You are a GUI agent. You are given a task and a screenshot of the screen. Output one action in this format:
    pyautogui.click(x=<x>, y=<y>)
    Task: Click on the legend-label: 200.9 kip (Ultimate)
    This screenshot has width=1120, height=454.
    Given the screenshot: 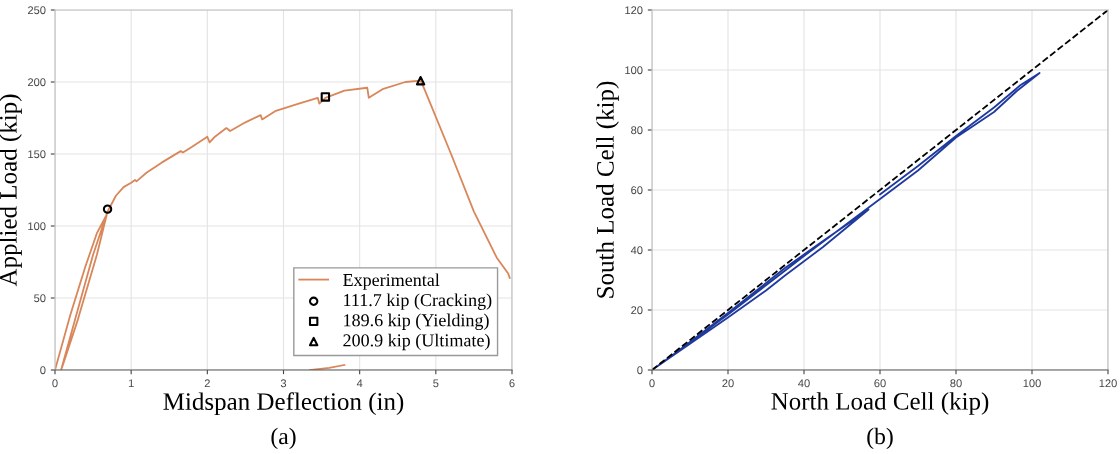 What is the action you would take?
    pyautogui.click(x=416, y=342)
    